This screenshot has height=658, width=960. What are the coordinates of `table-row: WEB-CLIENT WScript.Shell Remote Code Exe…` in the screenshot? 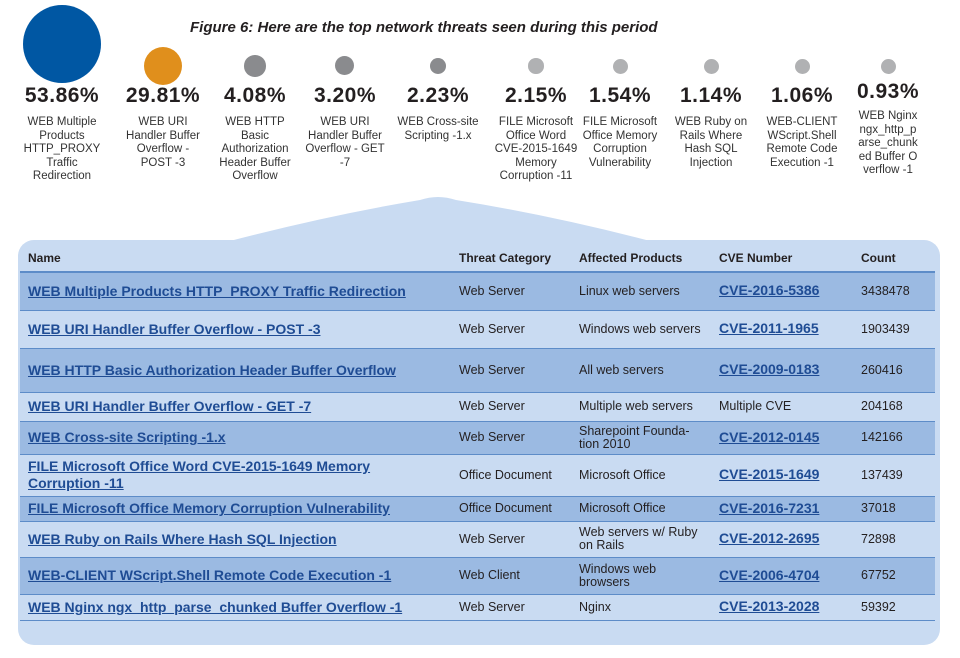 It's located at (477, 576).